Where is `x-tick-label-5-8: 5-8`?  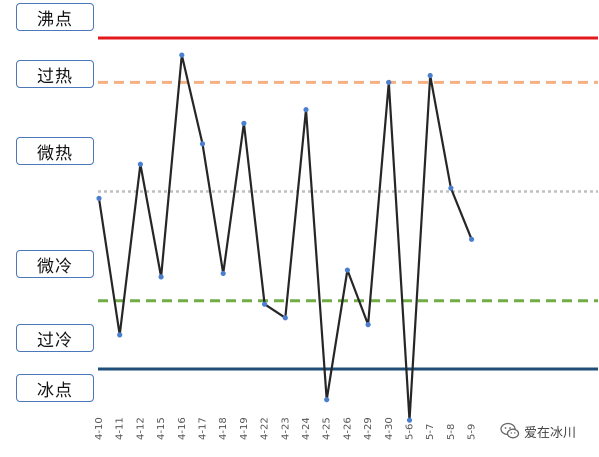
x-tick-label-5-8: 5-8 is located at coordinates (451, 432).